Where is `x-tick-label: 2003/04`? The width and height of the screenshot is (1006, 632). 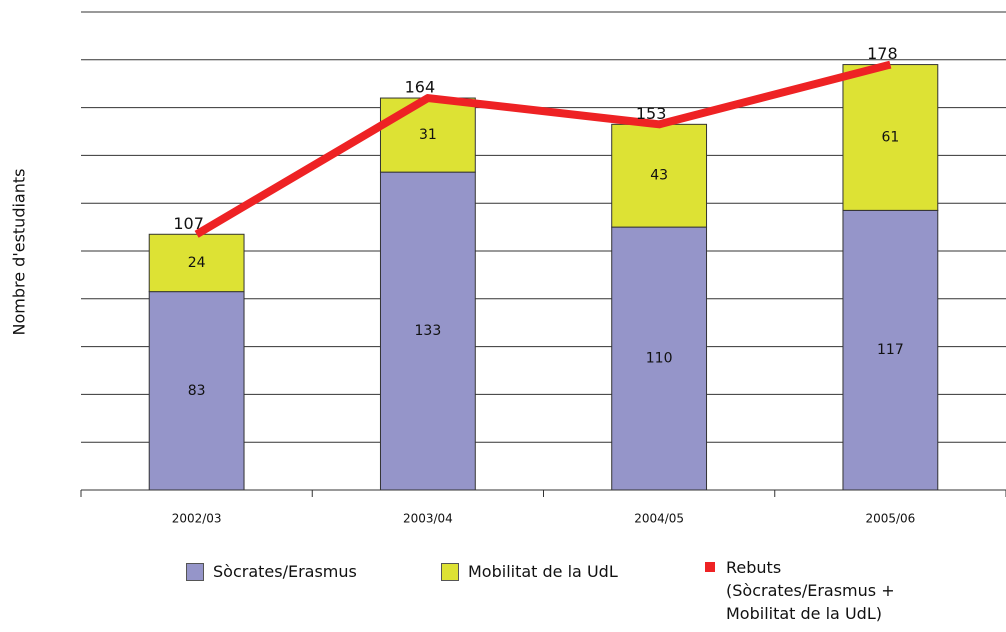 x-tick-label: 2003/04 is located at coordinates (428, 519).